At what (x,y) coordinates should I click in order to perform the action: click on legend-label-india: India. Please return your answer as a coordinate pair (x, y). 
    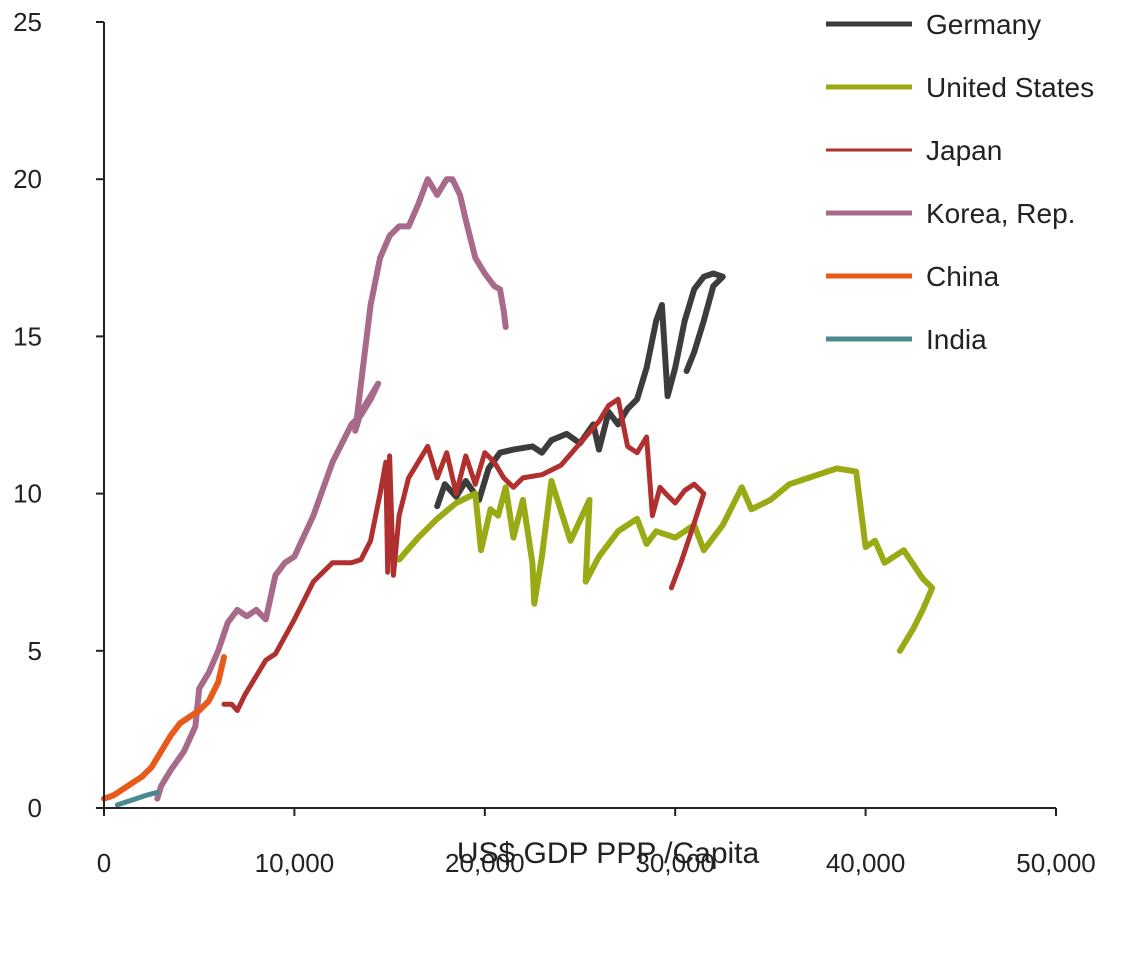
    Looking at the image, I should click on (956, 339).